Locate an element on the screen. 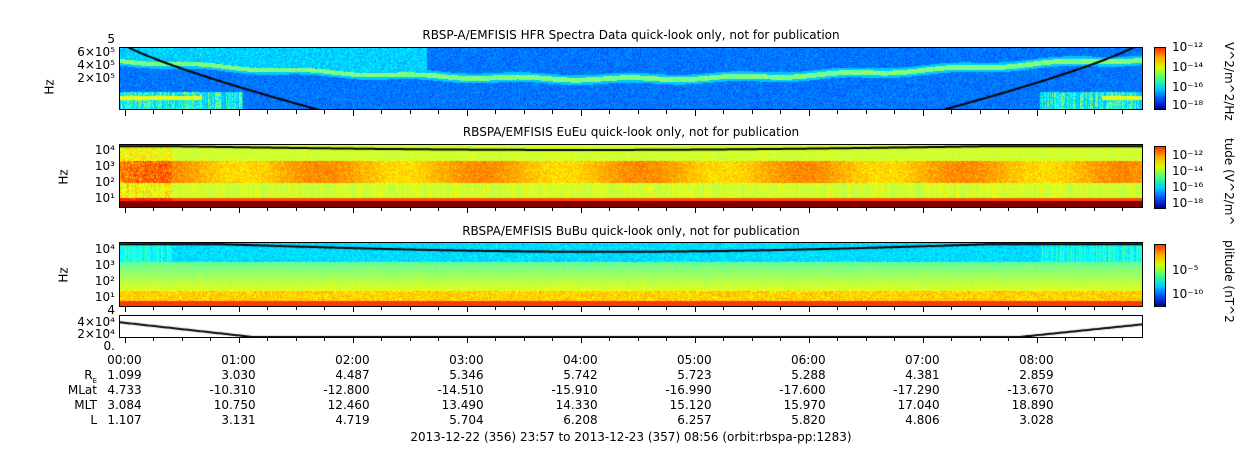 This screenshot has width=1250, height=449. panel4-ytick: 0. is located at coordinates (109, 346).